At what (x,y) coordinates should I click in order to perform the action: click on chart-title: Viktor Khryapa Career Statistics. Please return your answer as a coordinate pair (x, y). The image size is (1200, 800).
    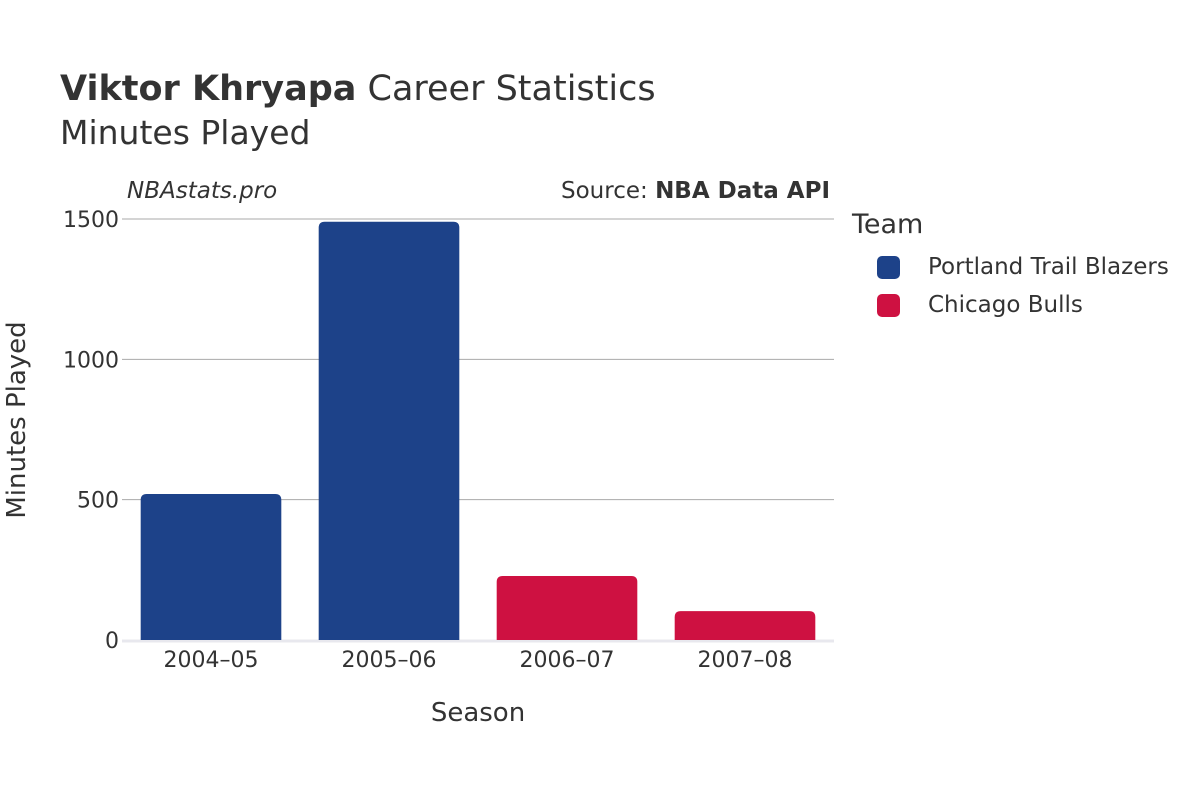
    Looking at the image, I should click on (358, 89).